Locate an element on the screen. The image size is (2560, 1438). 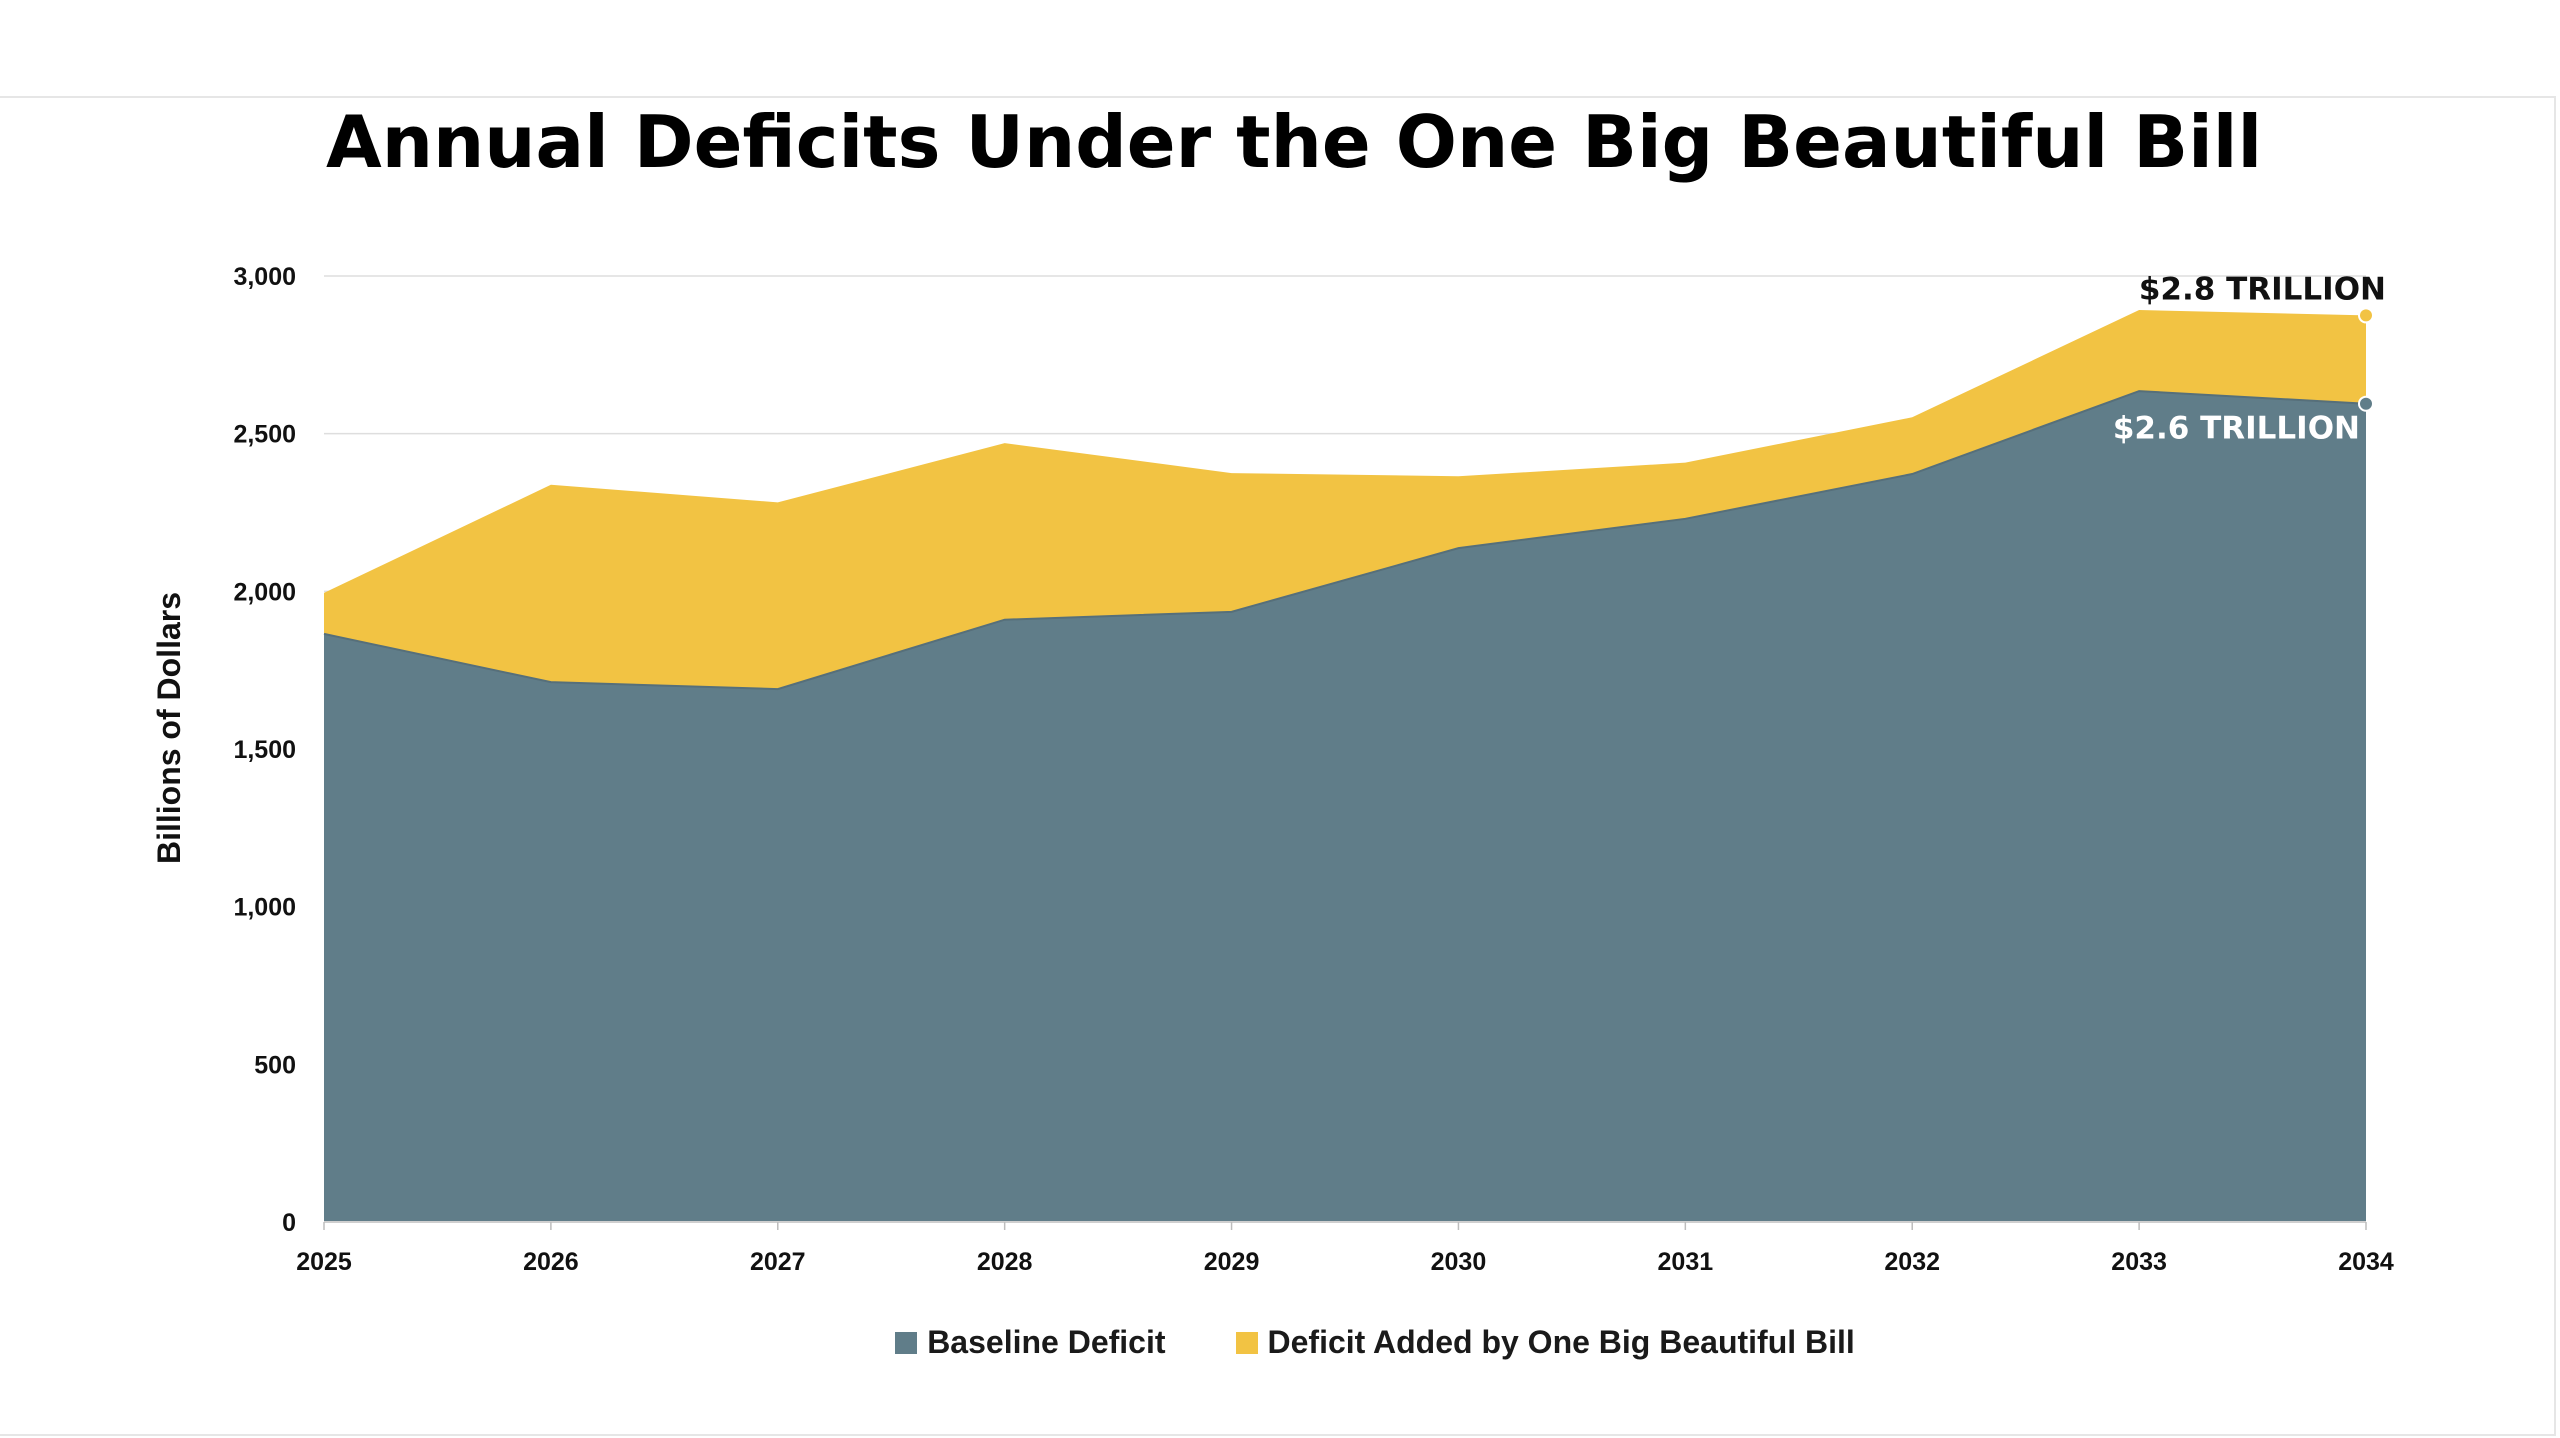
y-tick-label-5: 2,500 is located at coordinates (264, 435).